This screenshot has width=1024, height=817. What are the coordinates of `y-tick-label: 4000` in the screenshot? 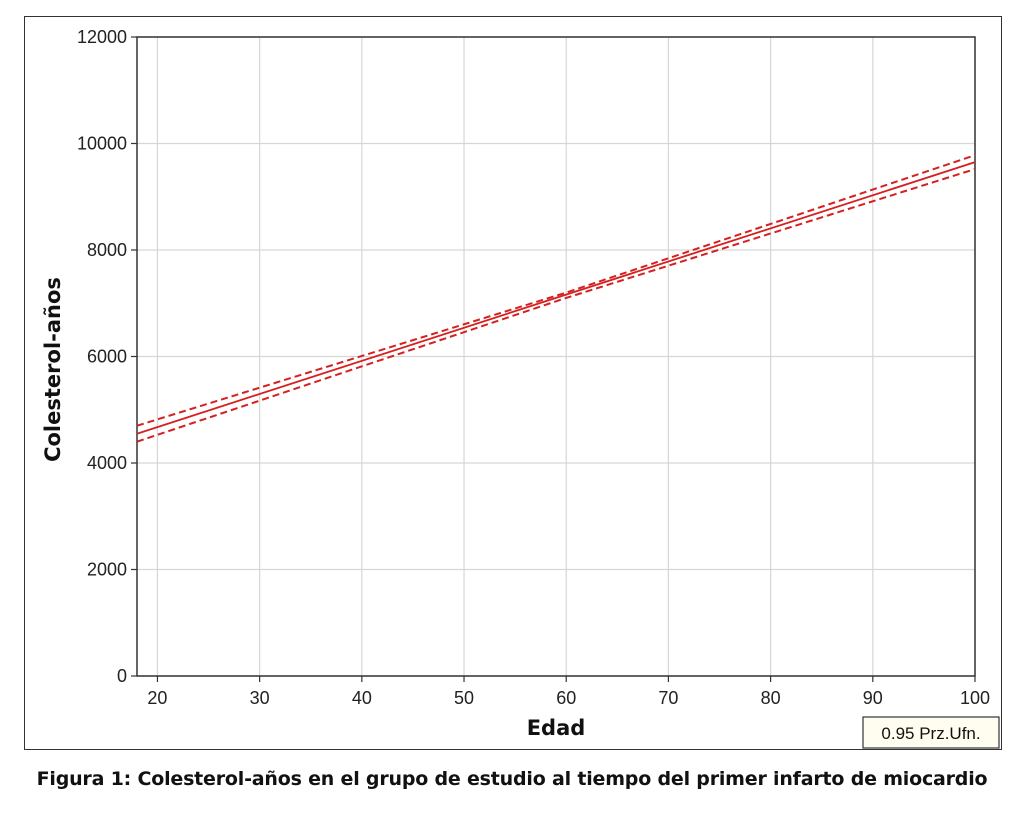 It's located at (107, 463).